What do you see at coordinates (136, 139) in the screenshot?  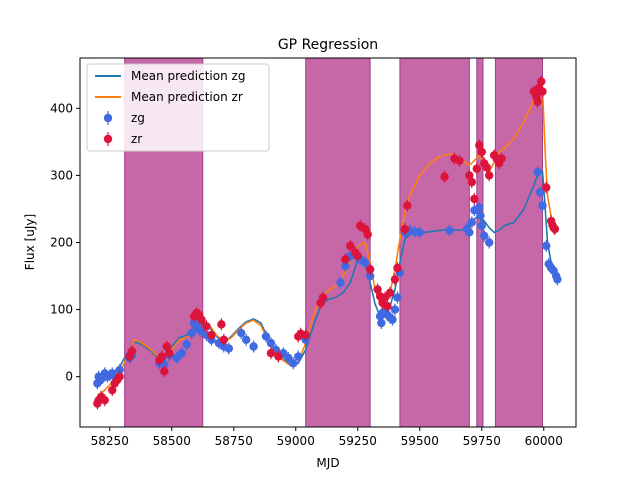 I see `legend-label: zr` at bounding box center [136, 139].